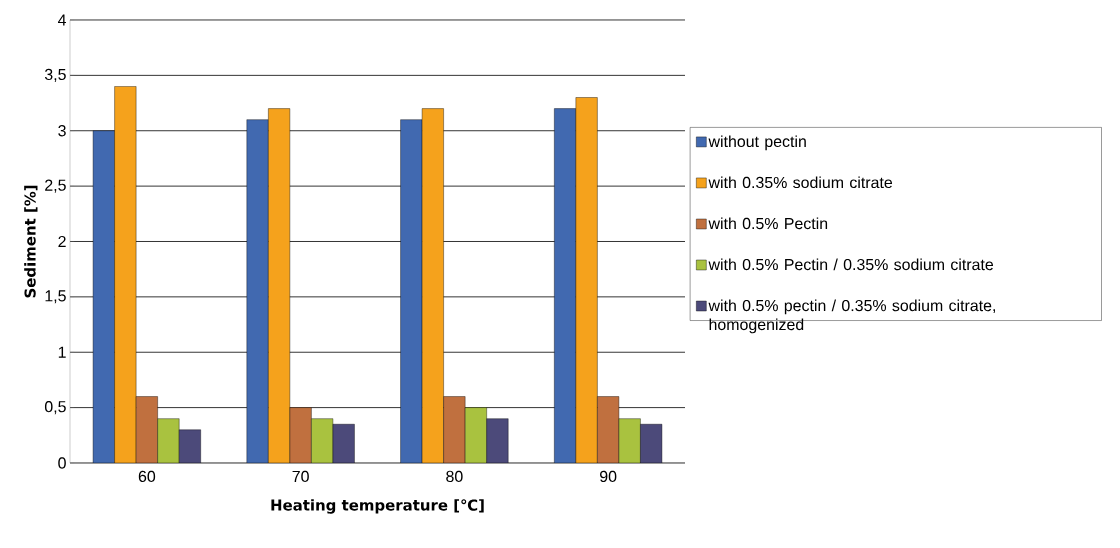  What do you see at coordinates (454, 476) in the screenshot?
I see `x-tick-label: 80` at bounding box center [454, 476].